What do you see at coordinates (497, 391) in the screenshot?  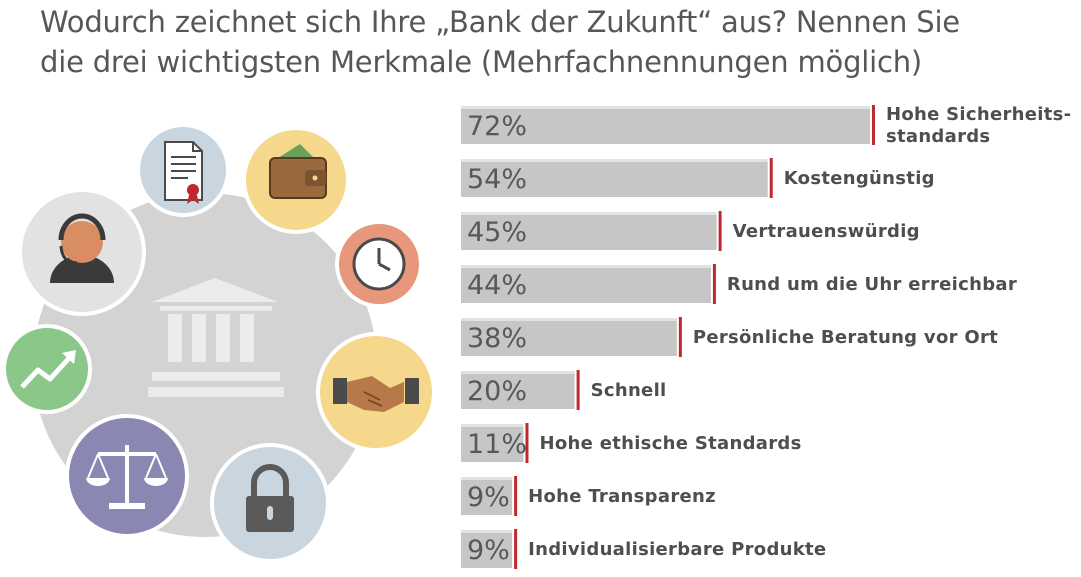 I see `value-label: 20%` at bounding box center [497, 391].